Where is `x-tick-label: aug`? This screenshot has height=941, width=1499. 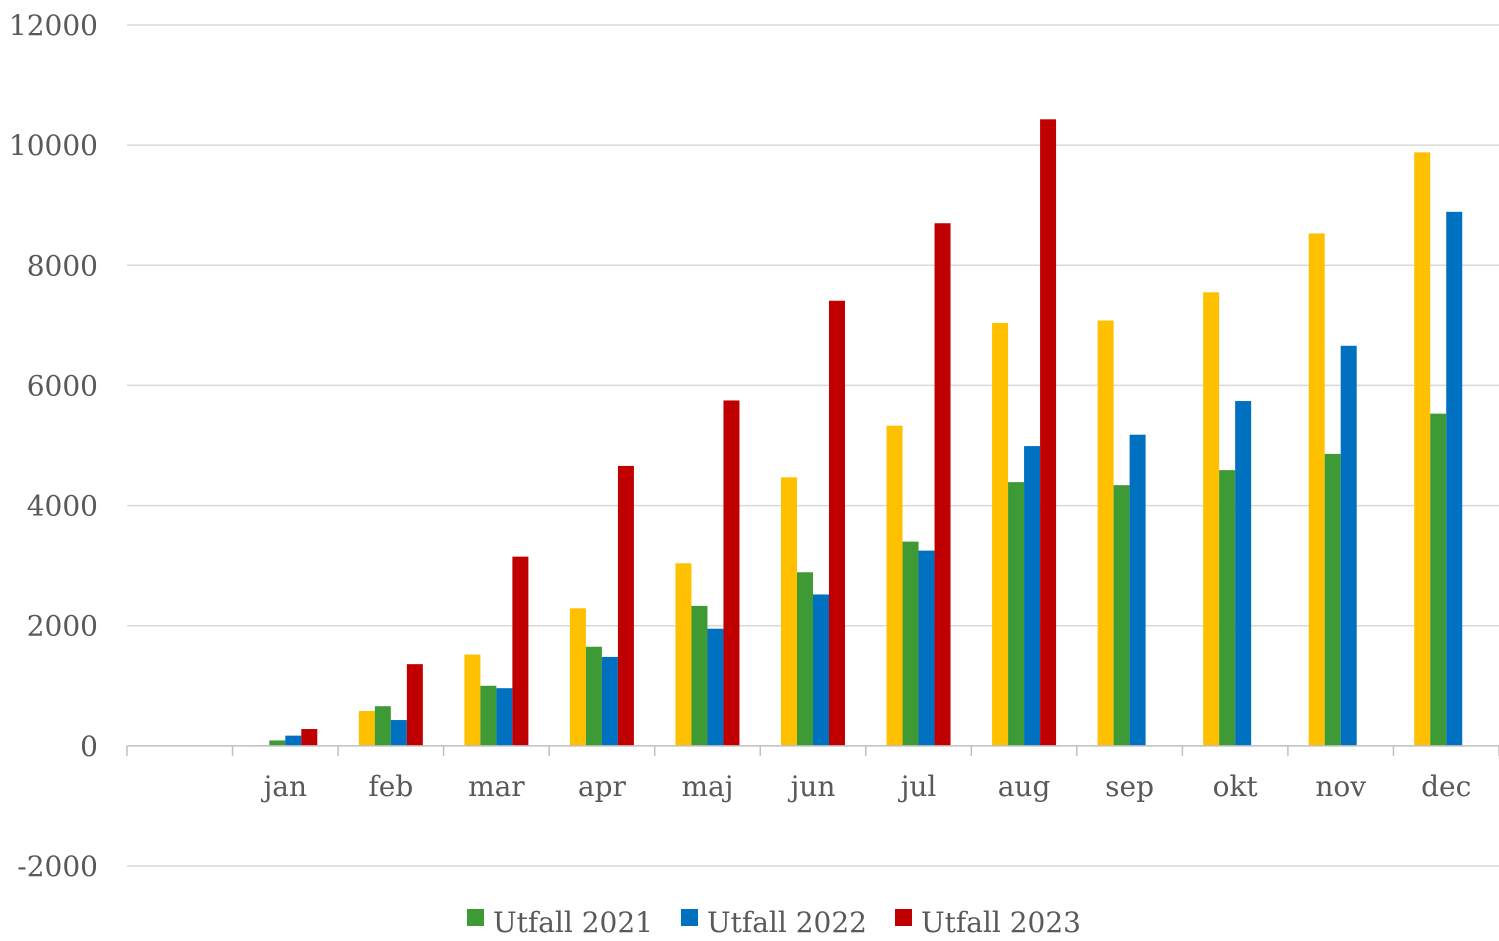
x-tick-label: aug is located at coordinates (1024, 786).